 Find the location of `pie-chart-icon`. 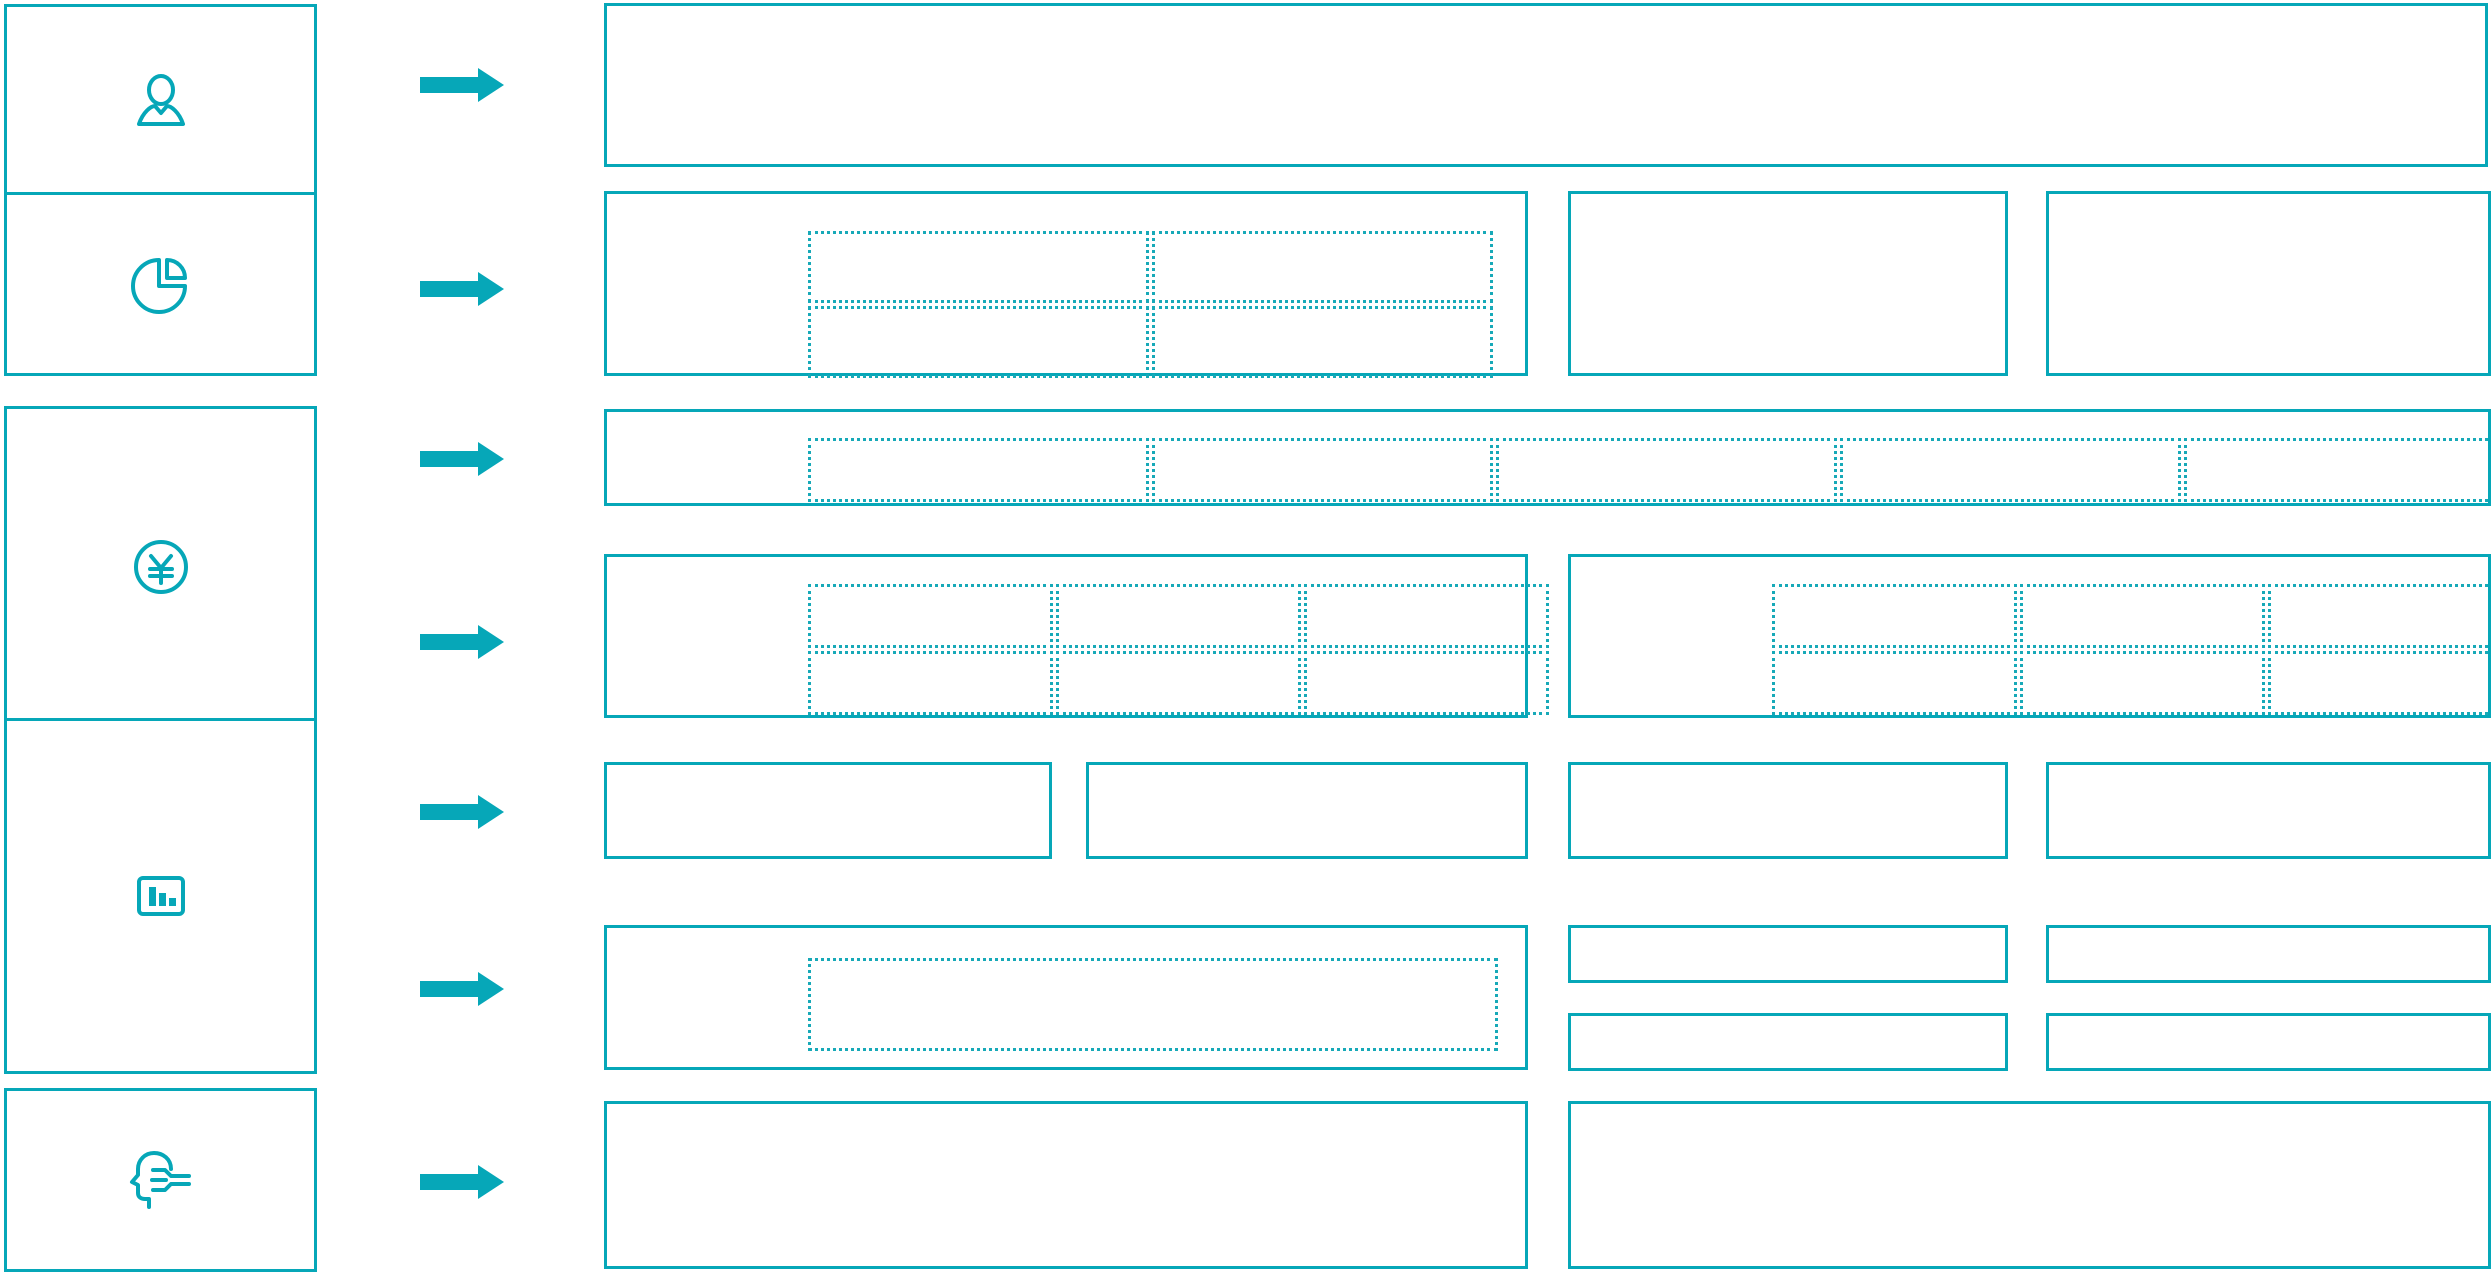

pie-chart-icon is located at coordinates (161, 284).